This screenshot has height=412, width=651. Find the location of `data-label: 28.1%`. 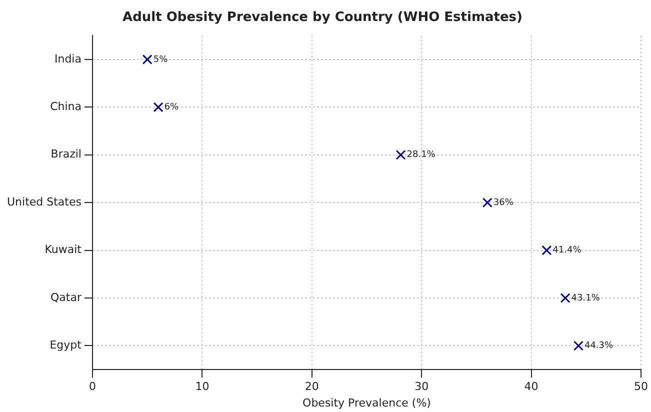

data-label: 28.1% is located at coordinates (421, 155).